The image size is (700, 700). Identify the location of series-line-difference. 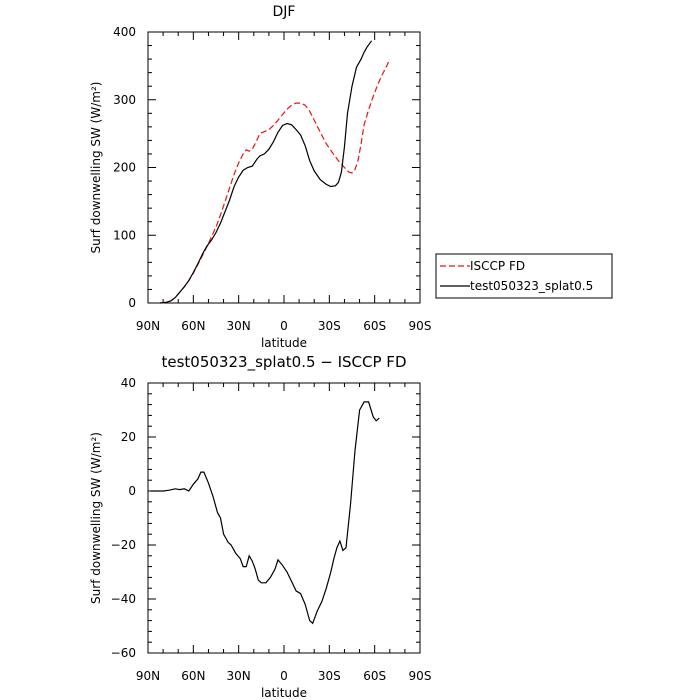
(265, 513).